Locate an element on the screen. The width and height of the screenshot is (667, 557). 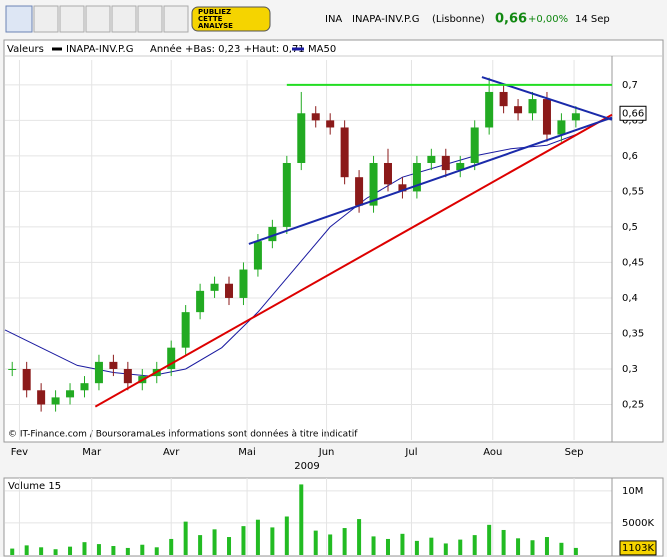
x-tick-label: Jun is located at coordinates (326, 452).